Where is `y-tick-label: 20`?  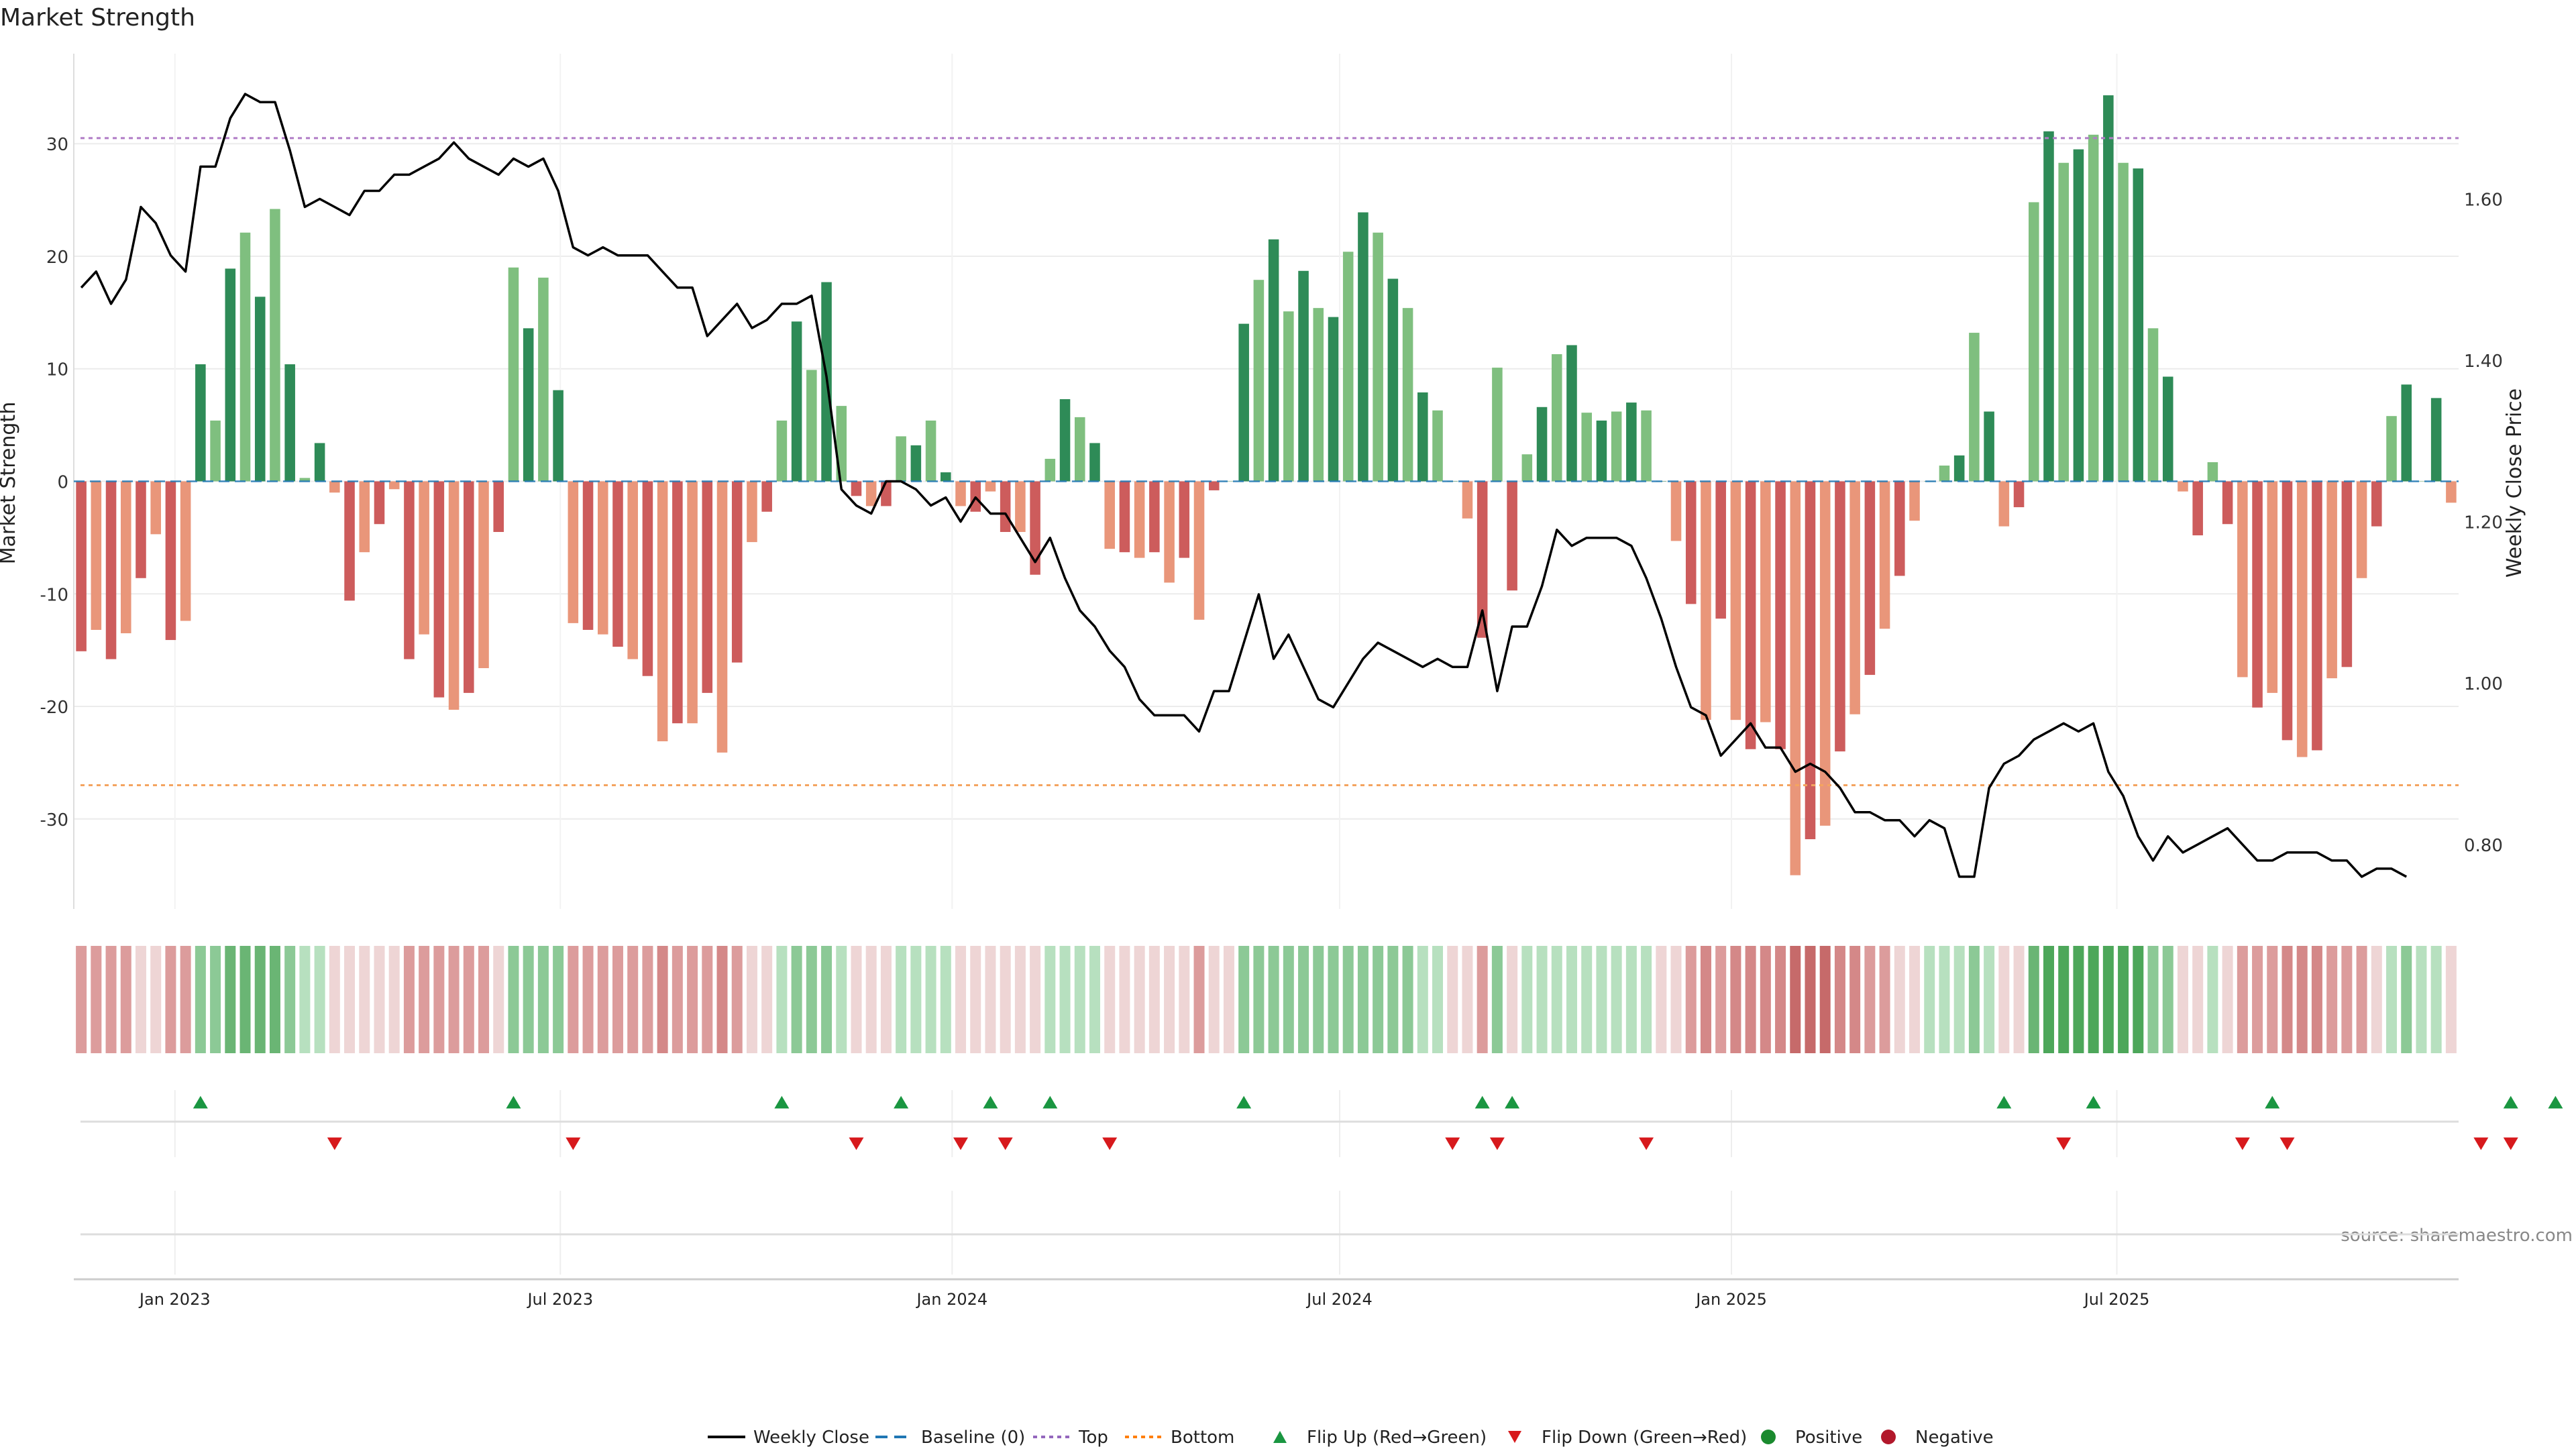
y-tick-label: 20 is located at coordinates (57, 258).